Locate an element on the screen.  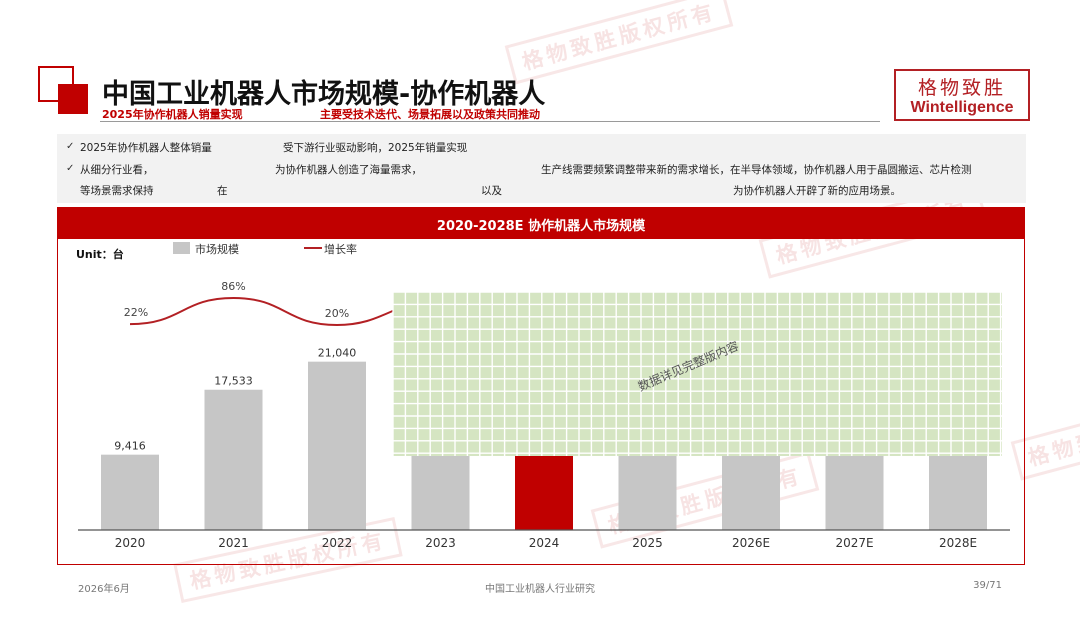
bullet-text: 为协作机器人开辟了新的应用场景。 is located at coordinates (817, 191).